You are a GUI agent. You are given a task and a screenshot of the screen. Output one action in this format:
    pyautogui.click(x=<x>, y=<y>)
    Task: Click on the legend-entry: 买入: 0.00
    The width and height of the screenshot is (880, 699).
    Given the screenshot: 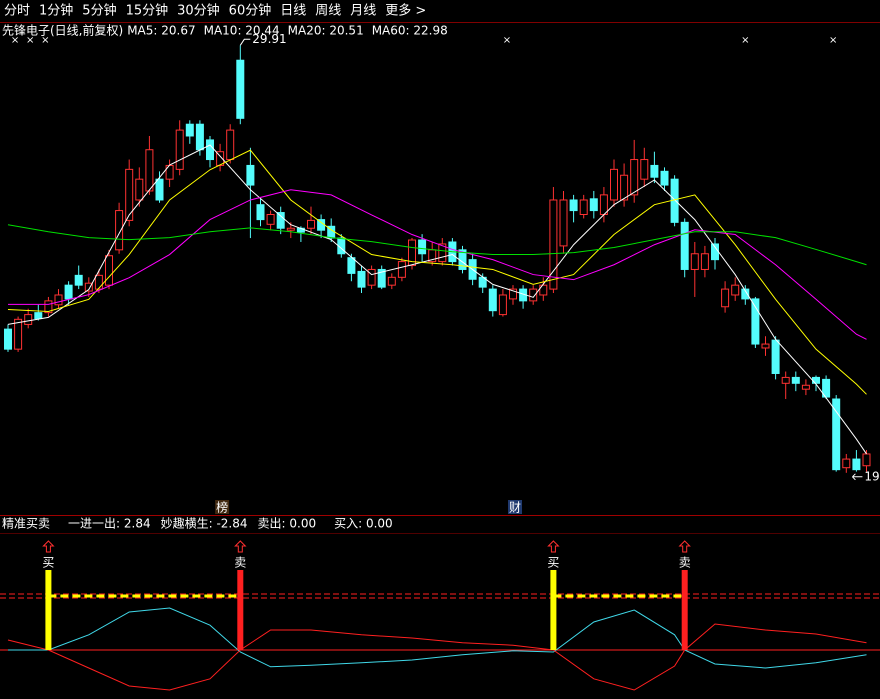 What is the action you would take?
    pyautogui.click(x=363, y=524)
    